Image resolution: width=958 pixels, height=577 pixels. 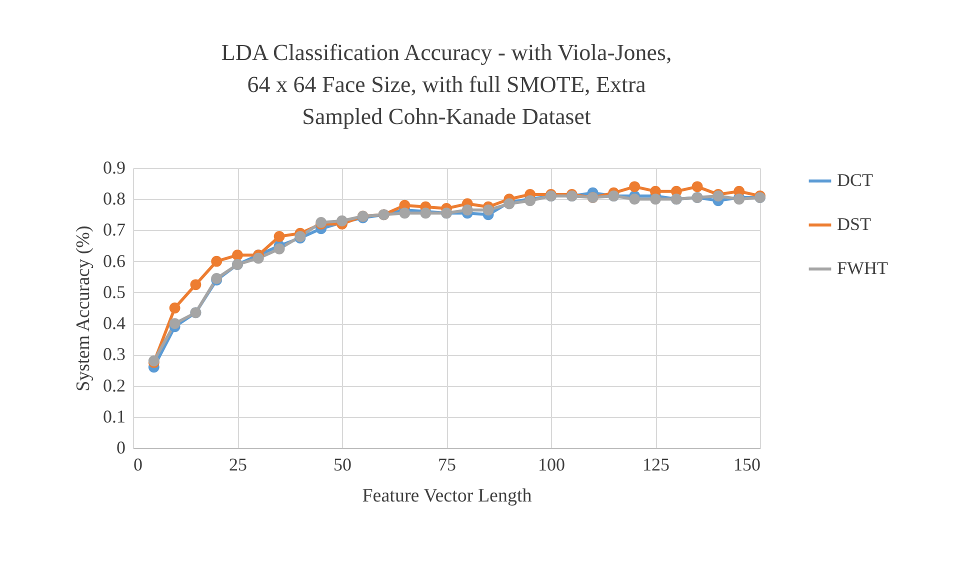 What do you see at coordinates (114, 260) in the screenshot?
I see `y-tick-label: 0.6` at bounding box center [114, 260].